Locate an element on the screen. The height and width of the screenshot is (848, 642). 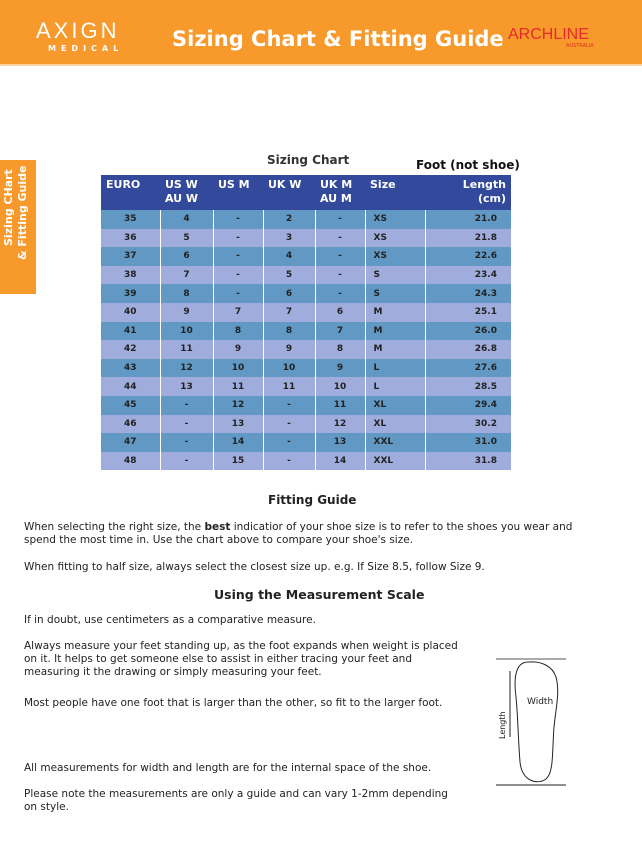
archline-logo-sub: AUSTRALIA is located at coordinates (580, 46).